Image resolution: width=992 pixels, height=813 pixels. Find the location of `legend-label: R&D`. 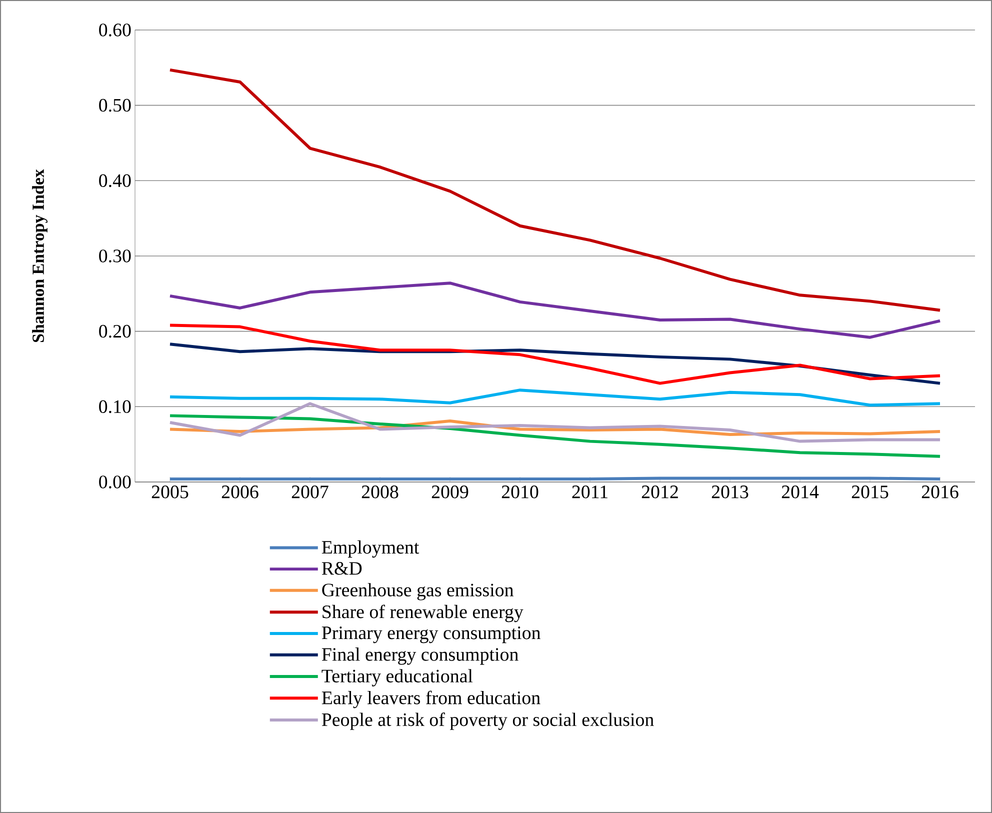

legend-label: R&D is located at coordinates (342, 568).